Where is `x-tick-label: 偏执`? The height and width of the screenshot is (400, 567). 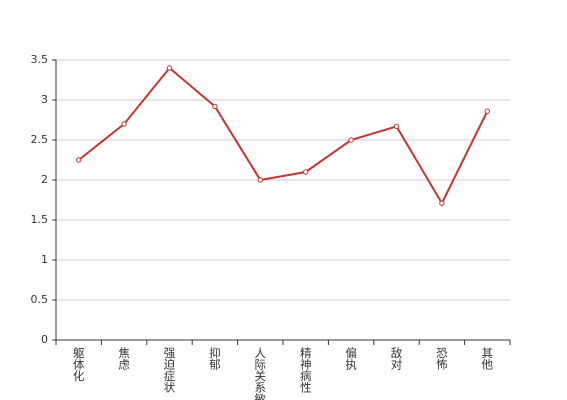
x-tick-label: 偏执 is located at coordinates (351, 358).